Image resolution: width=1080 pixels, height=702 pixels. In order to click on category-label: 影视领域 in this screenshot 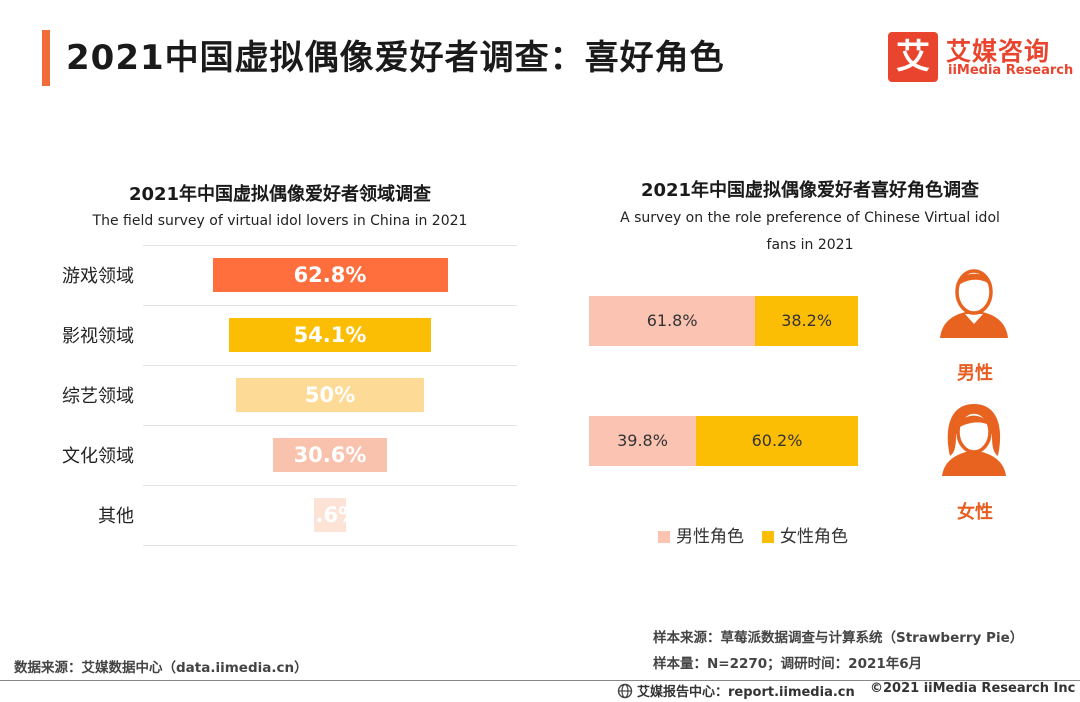, I will do `click(98, 336)`.